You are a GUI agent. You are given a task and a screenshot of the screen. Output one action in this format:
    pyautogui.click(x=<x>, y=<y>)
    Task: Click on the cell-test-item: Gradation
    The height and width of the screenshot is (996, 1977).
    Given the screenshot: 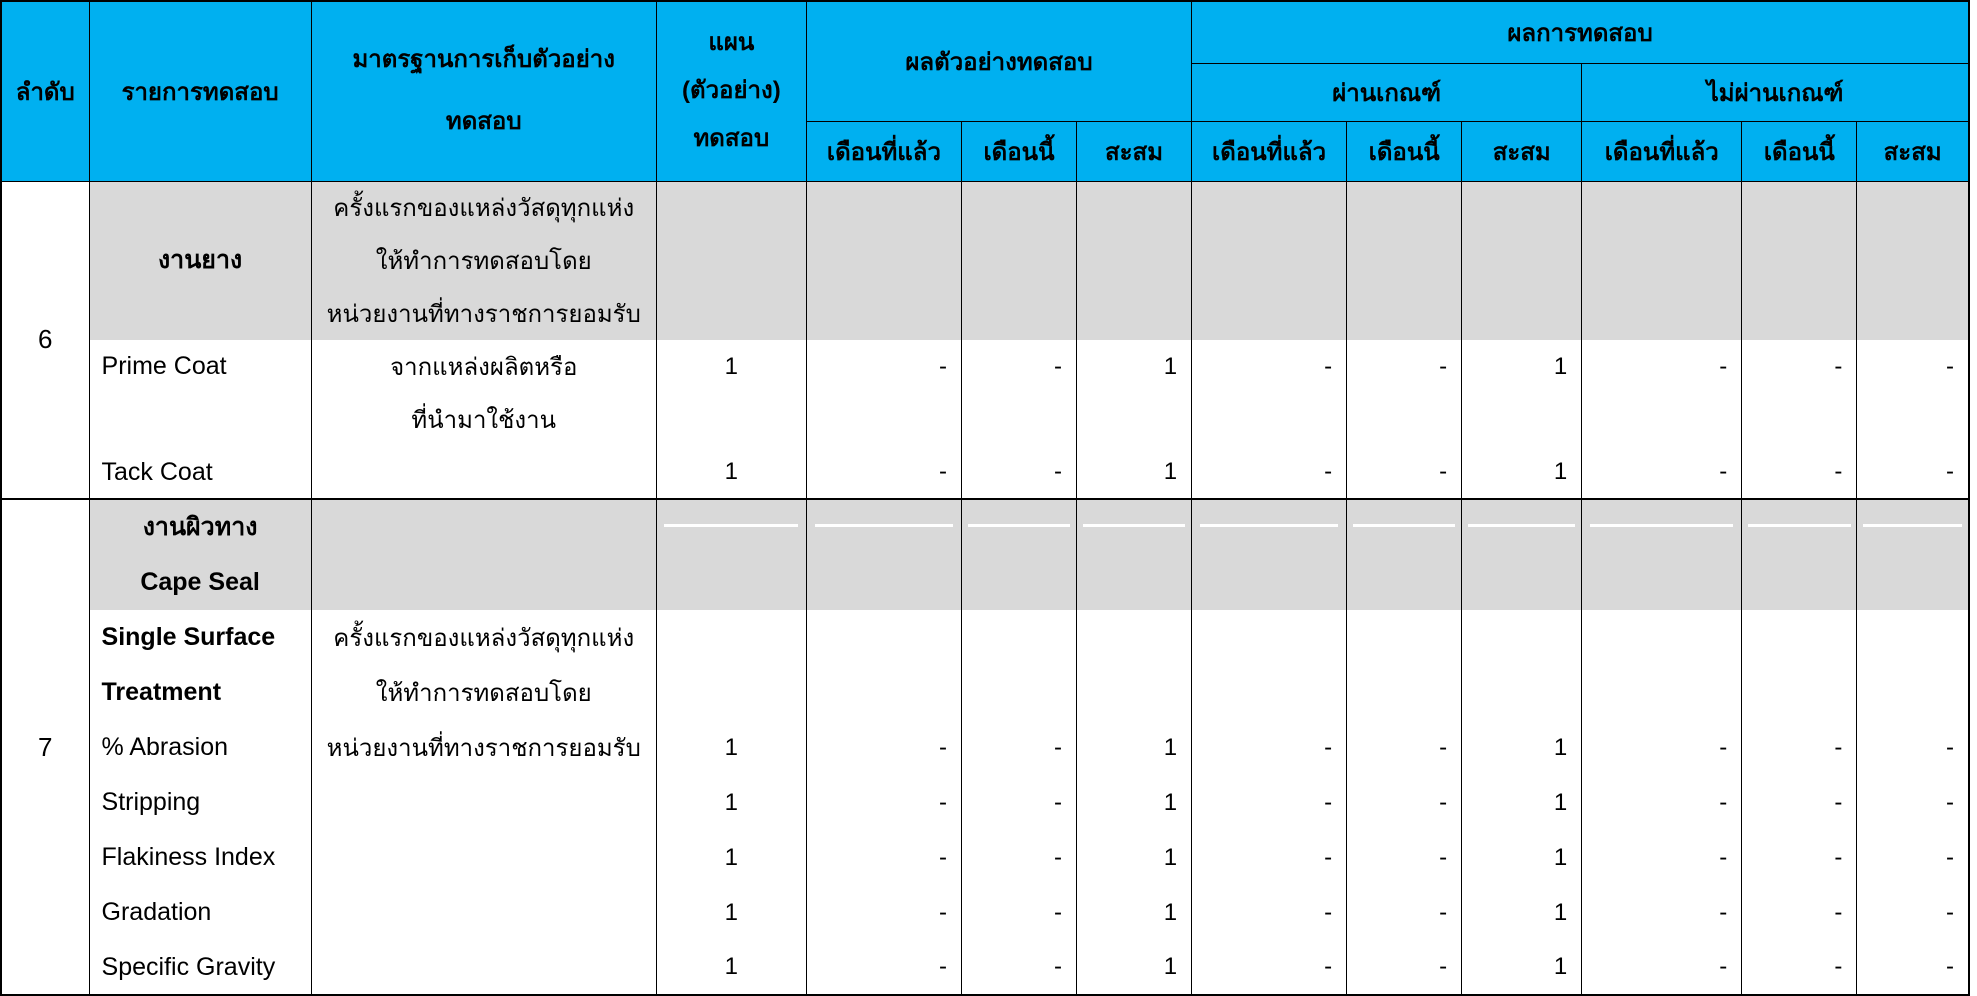 What is the action you would take?
    pyautogui.click(x=200, y=912)
    